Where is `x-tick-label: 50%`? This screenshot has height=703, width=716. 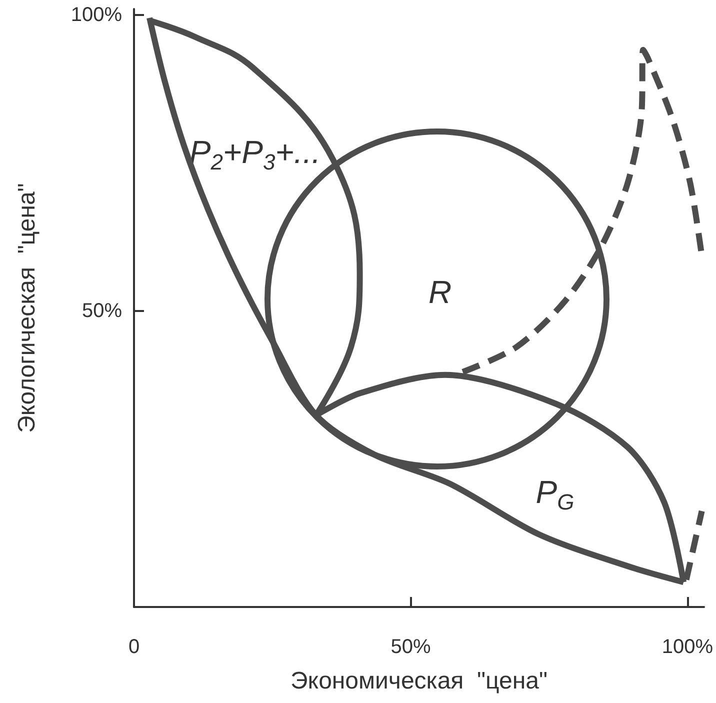 x-tick-label: 50% is located at coordinates (410, 647).